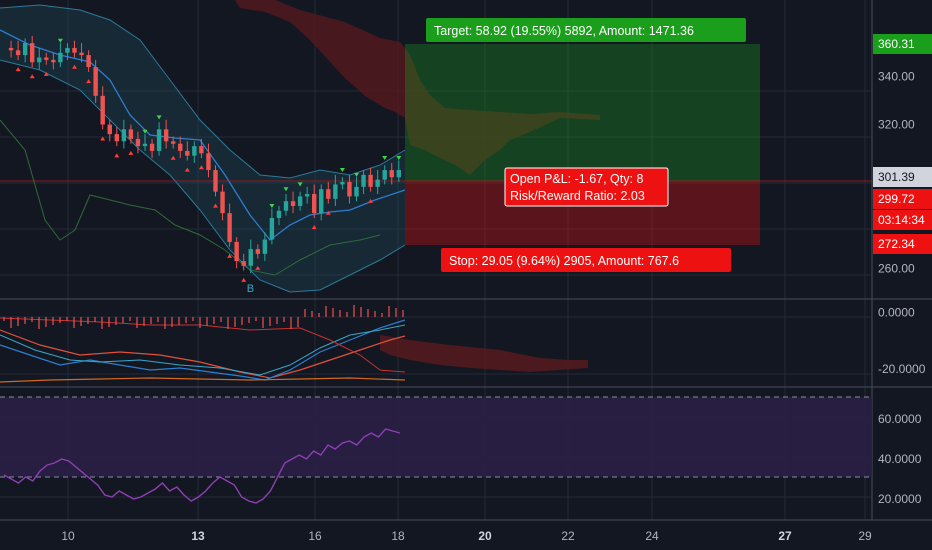  Describe the element at coordinates (203, 317) in the screenshot. I see `oscillator-histogram` at that location.